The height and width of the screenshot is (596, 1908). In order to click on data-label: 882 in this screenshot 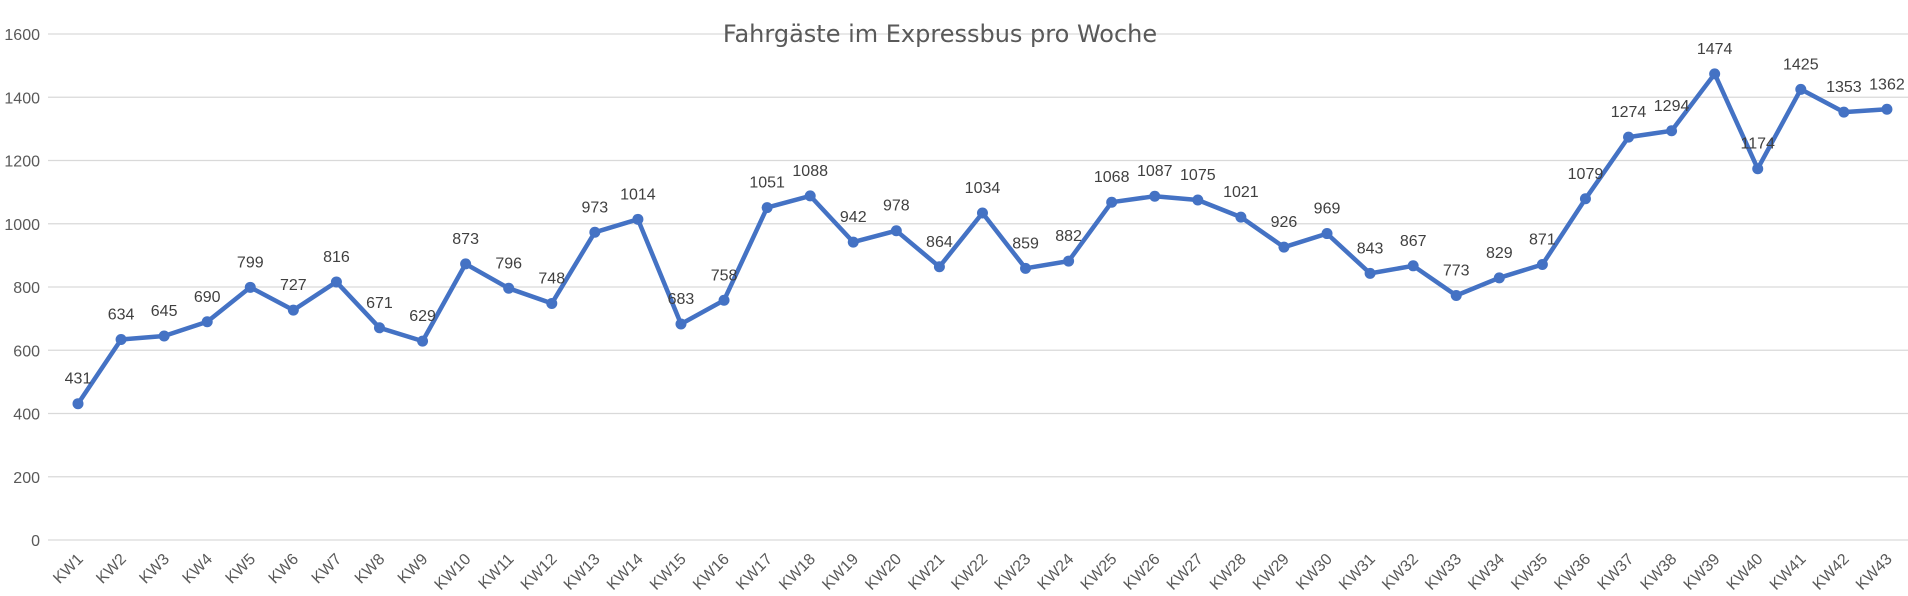, I will do `click(1068, 236)`.